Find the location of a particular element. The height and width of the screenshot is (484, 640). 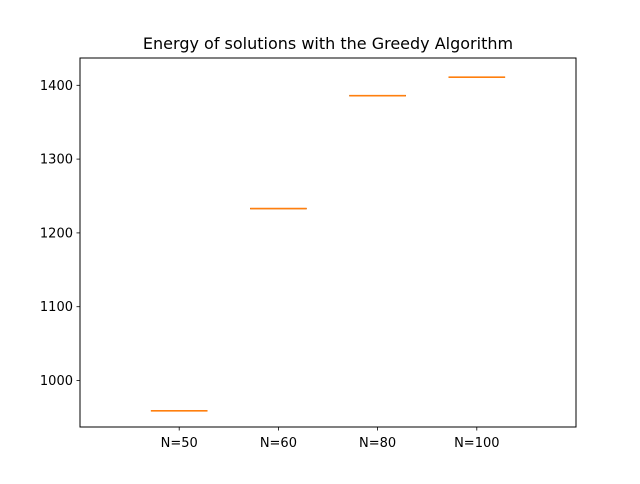

y-tick-label: 1300 is located at coordinates (56, 160).